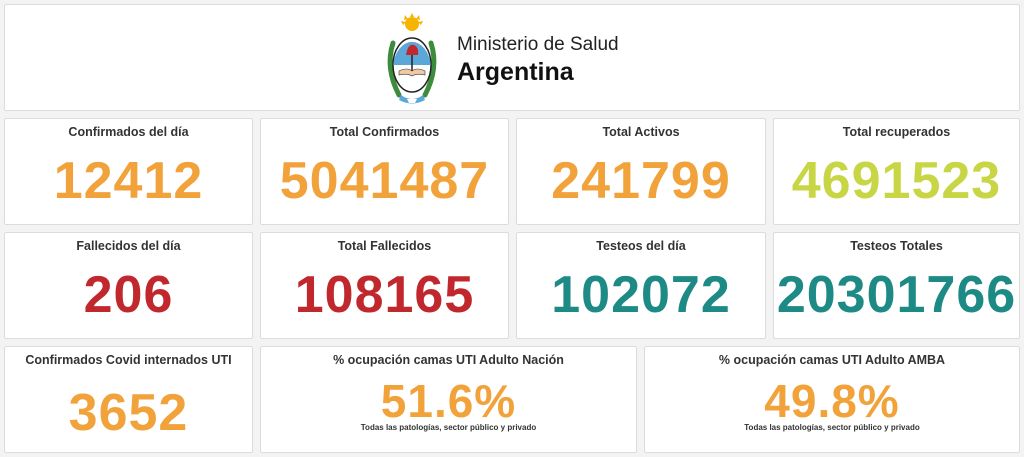 This screenshot has width=1024, height=457. Describe the element at coordinates (896, 295) in the screenshot. I see `stat-value: 20301766` at that location.